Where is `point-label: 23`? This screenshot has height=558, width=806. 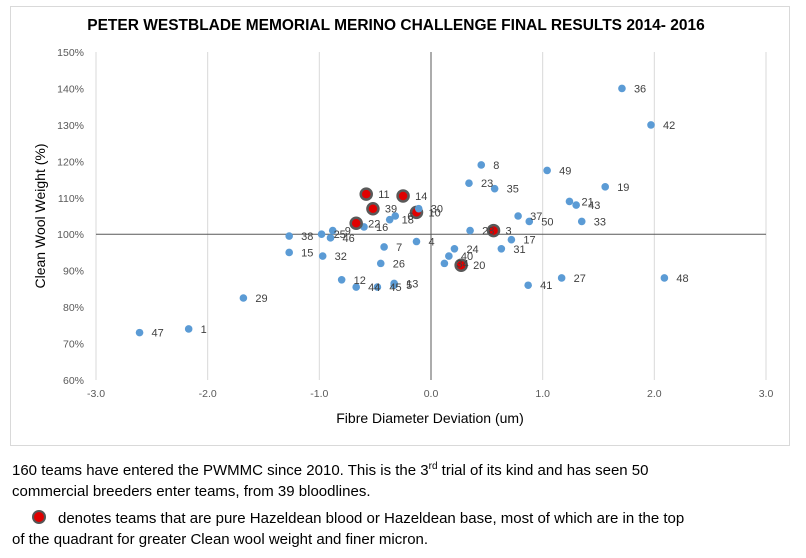 point-label: 23 is located at coordinates (487, 184).